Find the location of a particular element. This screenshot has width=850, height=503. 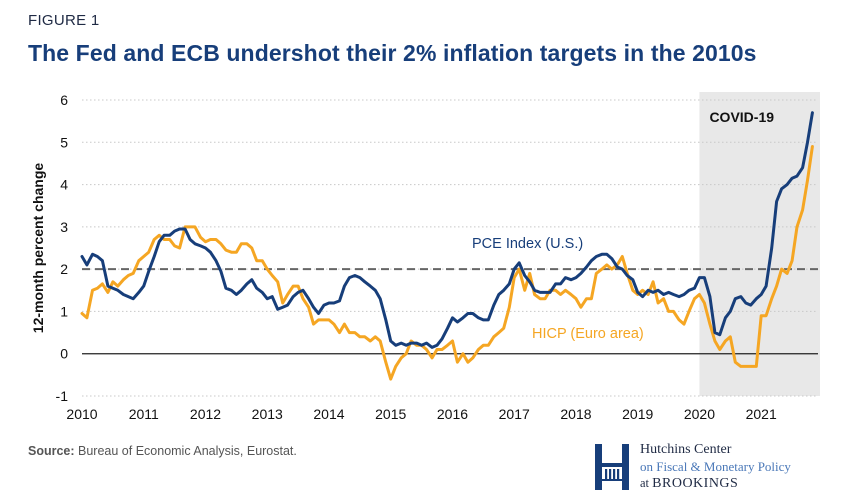

source-text: Bureau of Economic Analysis, Eurostat. is located at coordinates (185, 451).